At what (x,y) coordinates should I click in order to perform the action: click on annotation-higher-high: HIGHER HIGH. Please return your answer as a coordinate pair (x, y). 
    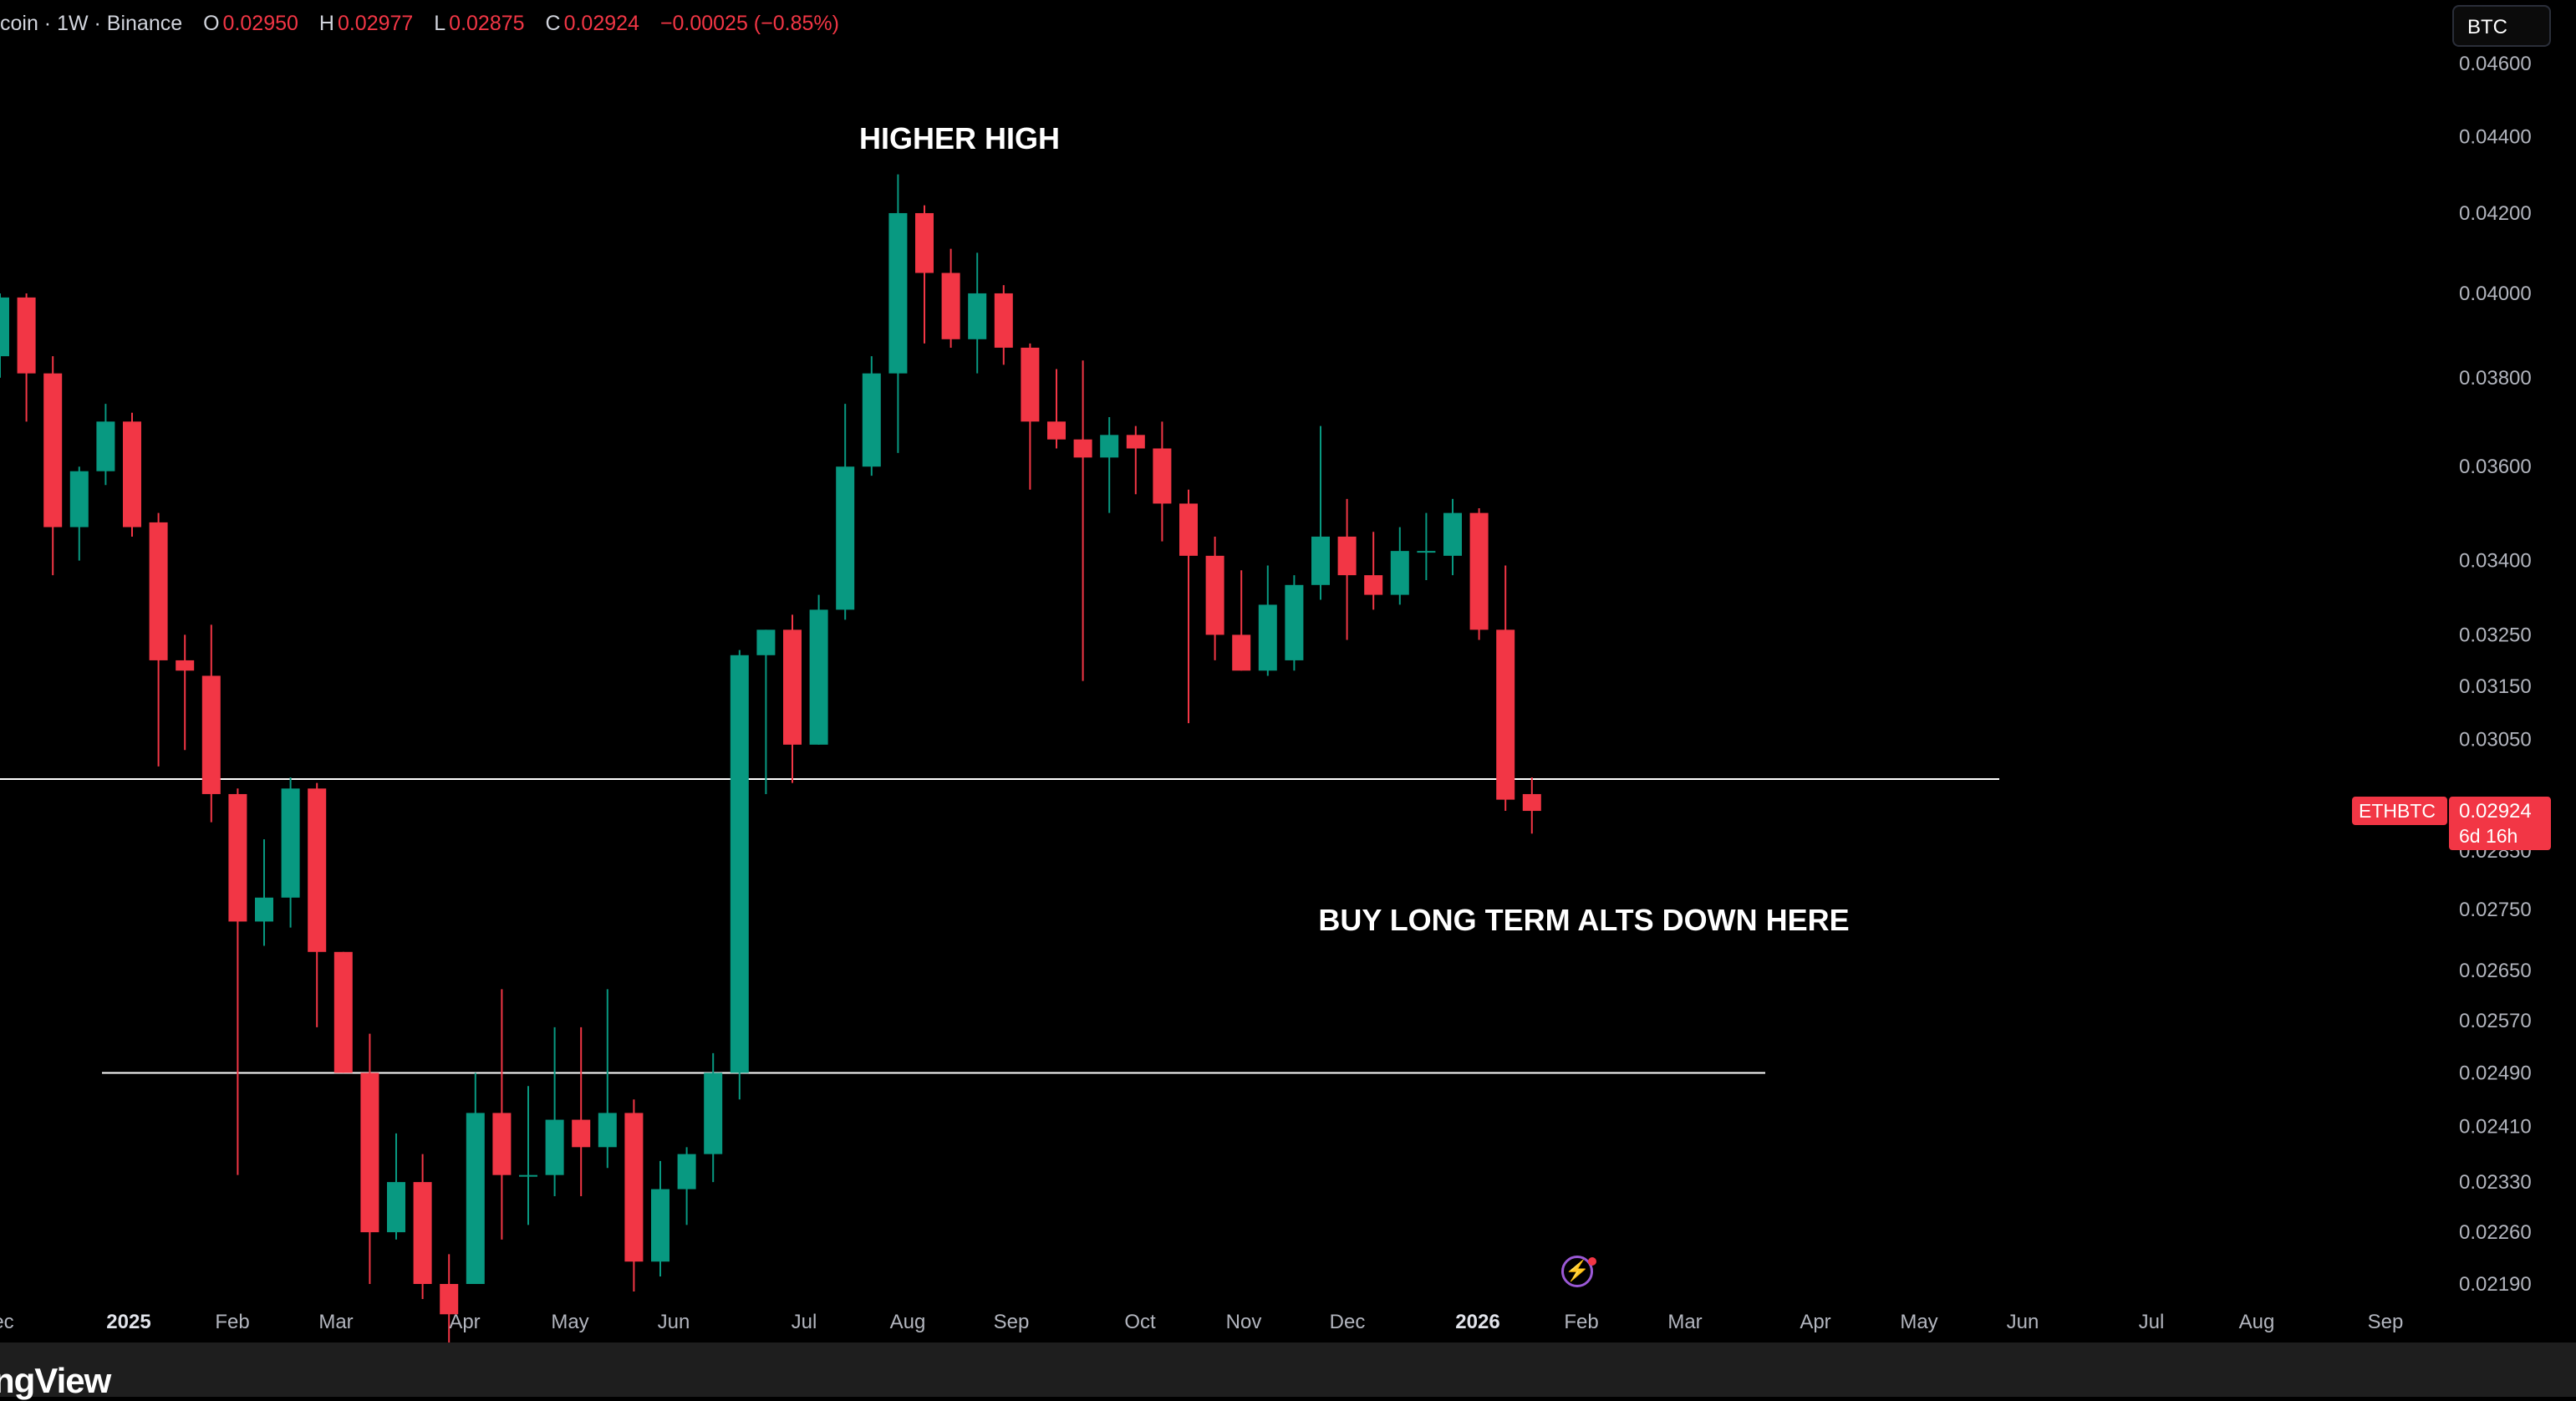
    Looking at the image, I should click on (959, 138).